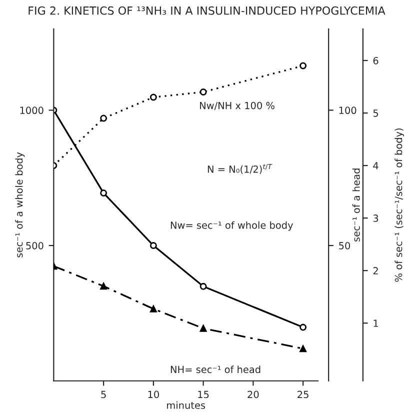  I want to click on annotation: Nw/NH x 100 %, so click(237, 106).